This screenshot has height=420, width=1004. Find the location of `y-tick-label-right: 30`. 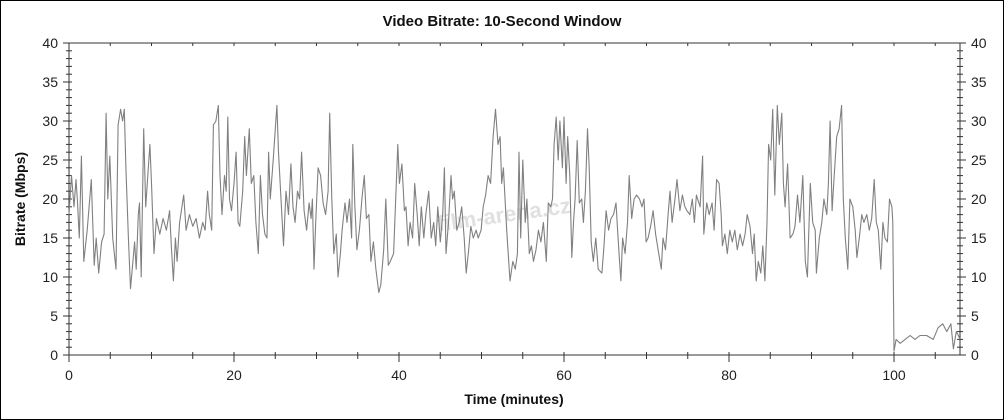

y-tick-label-right: 30 is located at coordinates (979, 121).